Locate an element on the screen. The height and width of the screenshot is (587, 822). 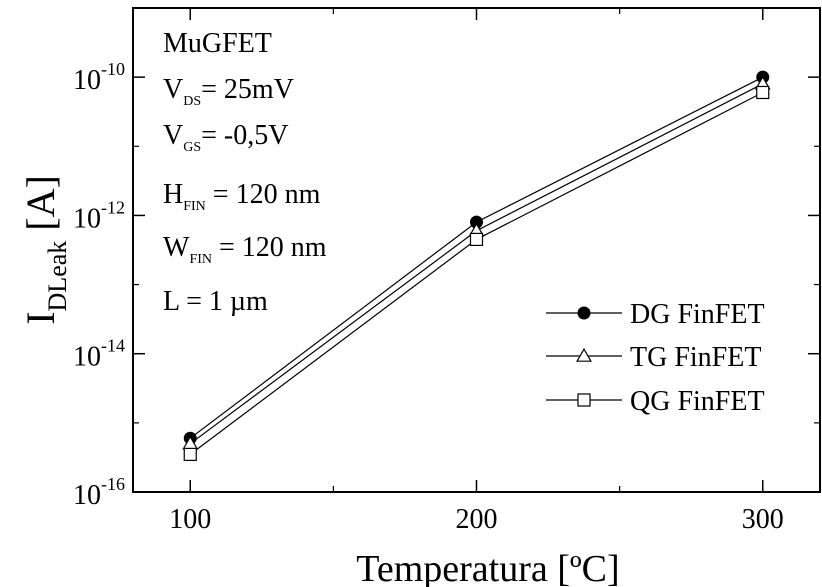
y-tick-exponent: -14 is located at coordinates (113, 346).